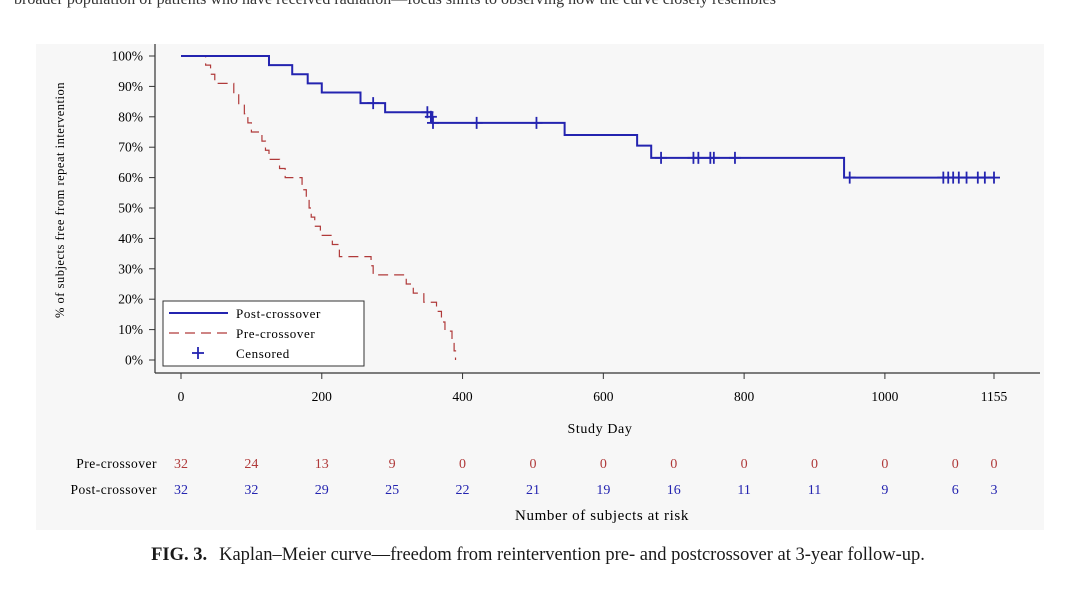 The height and width of the screenshot is (606, 1076). What do you see at coordinates (602, 516) in the screenshot?
I see `risk-table-title: Number of subjects at risk` at bounding box center [602, 516].